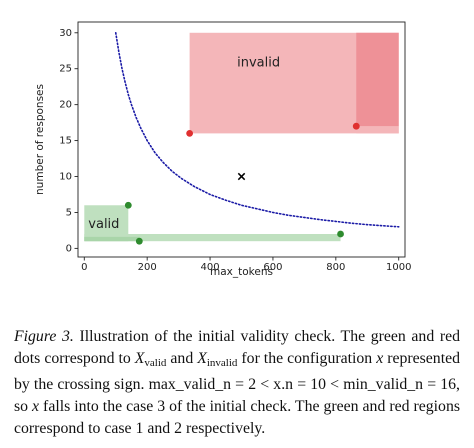 The height and width of the screenshot is (448, 474). I want to click on caption-text-2: and, so click(182, 358).